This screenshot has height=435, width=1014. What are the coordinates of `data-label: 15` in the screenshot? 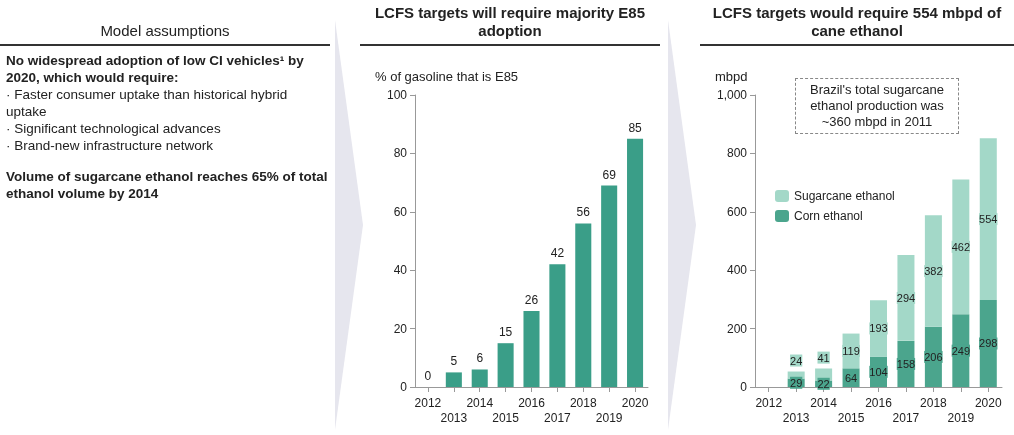 It's located at (505, 332).